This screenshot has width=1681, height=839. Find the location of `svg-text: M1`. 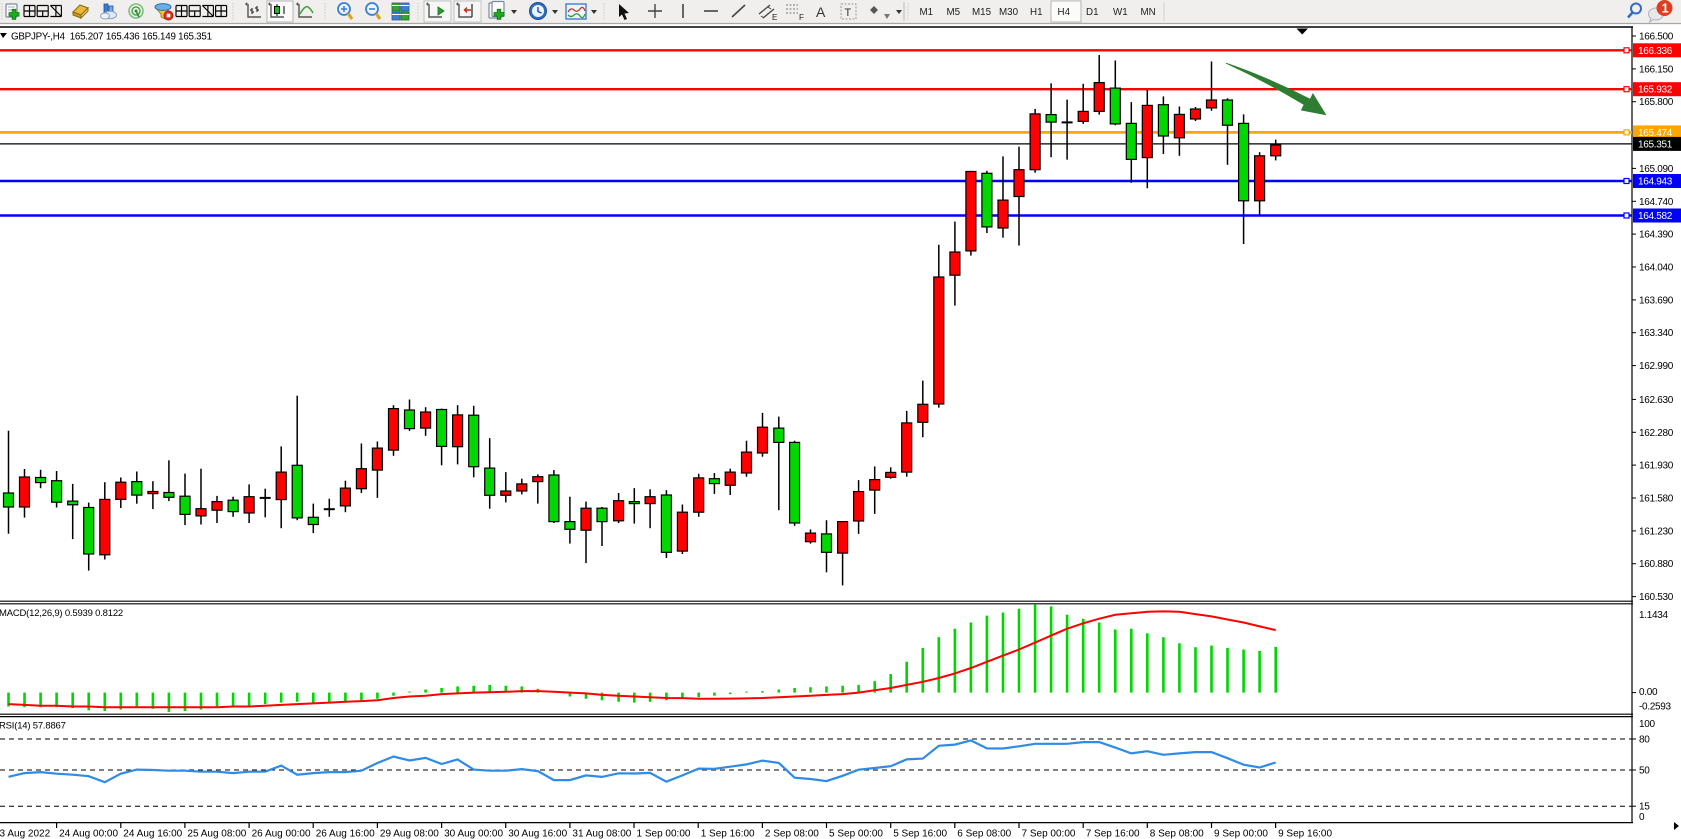

svg-text: M1 is located at coordinates (927, 12).